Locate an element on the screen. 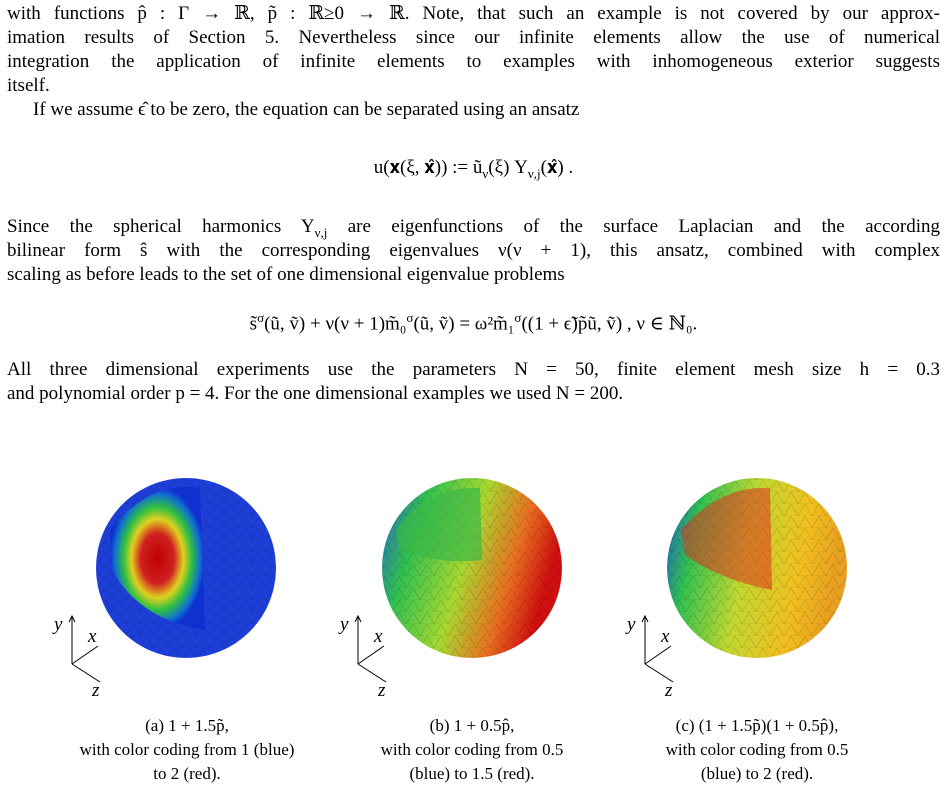 Image resolution: width=948 pixels, height=793 pixels. math: (ũ, ṽ) + ν(ν + 1)m̃₀ is located at coordinates (335, 324).